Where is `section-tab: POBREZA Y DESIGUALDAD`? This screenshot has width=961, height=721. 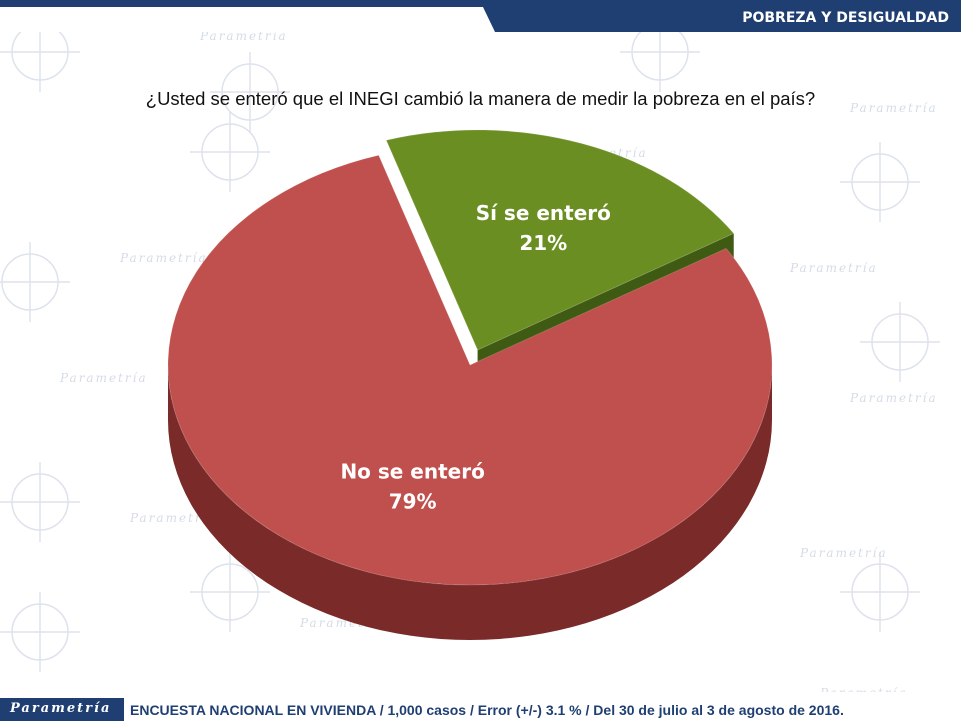 section-tab: POBREZA Y DESIGUALDAD is located at coordinates (722, 19).